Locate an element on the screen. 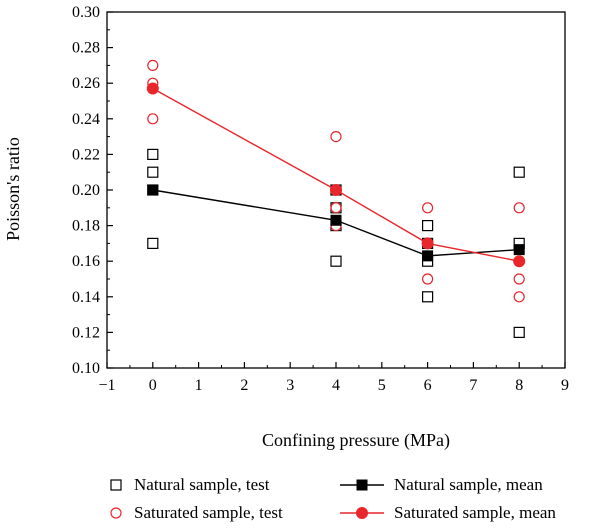 This screenshot has width=600, height=531. x-axis-label: Confining pressure (MPa) is located at coordinates (356, 440).